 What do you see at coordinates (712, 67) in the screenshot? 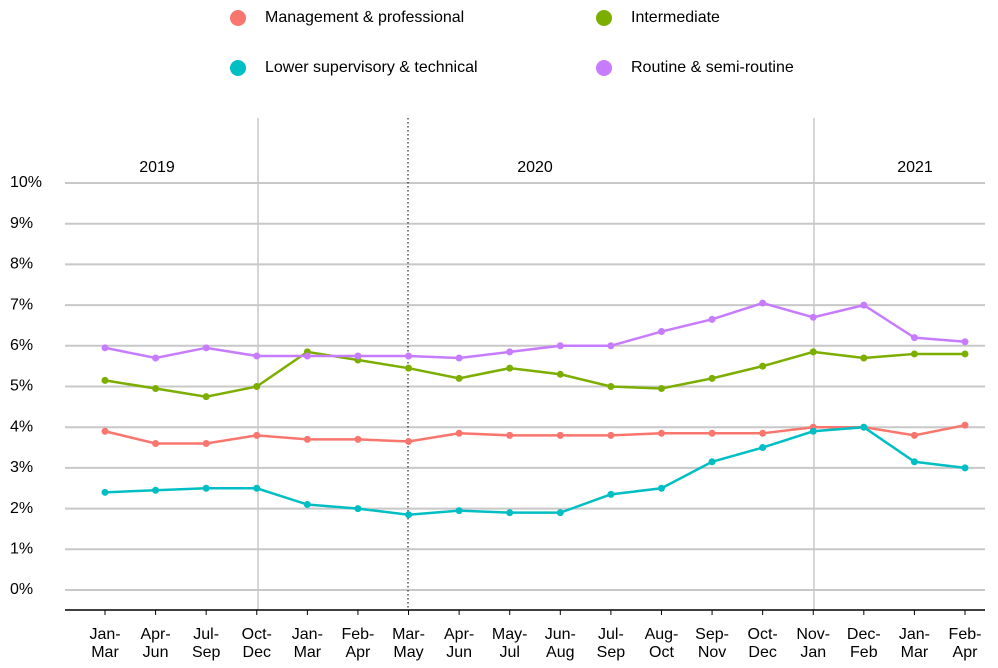
I see `legend-label: Routine & semi-routine` at bounding box center [712, 67].